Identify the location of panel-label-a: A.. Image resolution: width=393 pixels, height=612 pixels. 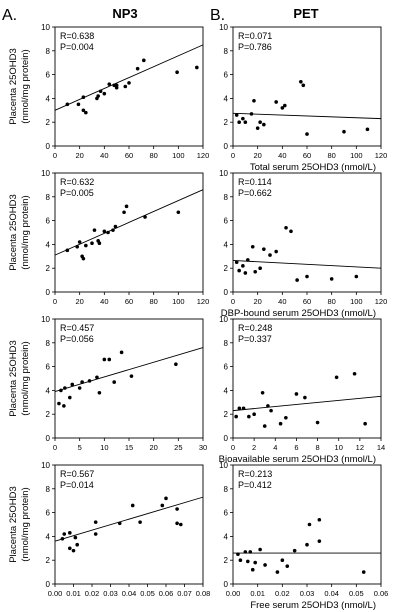
(9, 15).